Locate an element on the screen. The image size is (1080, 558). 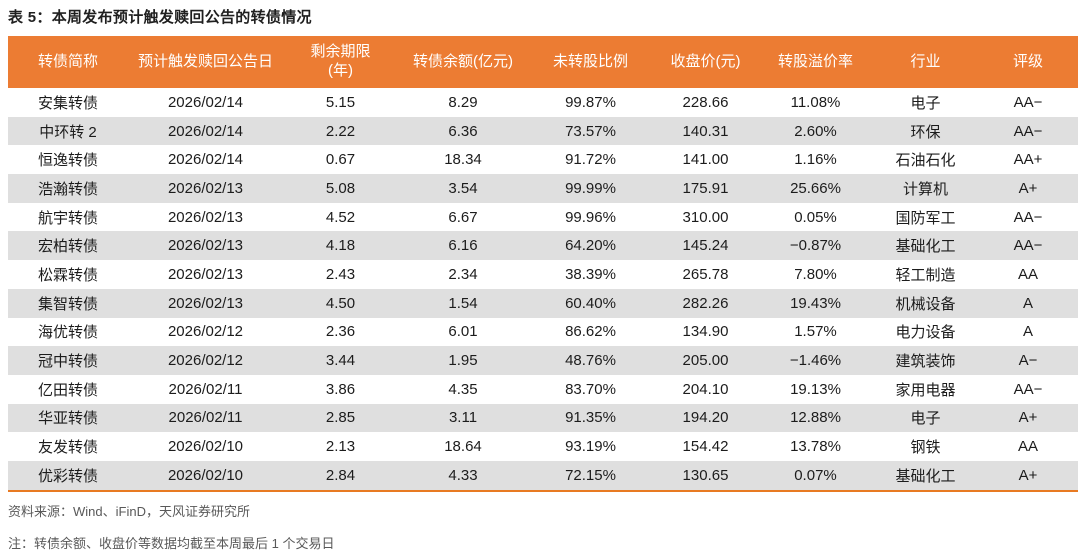
table-cell: 1.54 is located at coordinates (463, 303).